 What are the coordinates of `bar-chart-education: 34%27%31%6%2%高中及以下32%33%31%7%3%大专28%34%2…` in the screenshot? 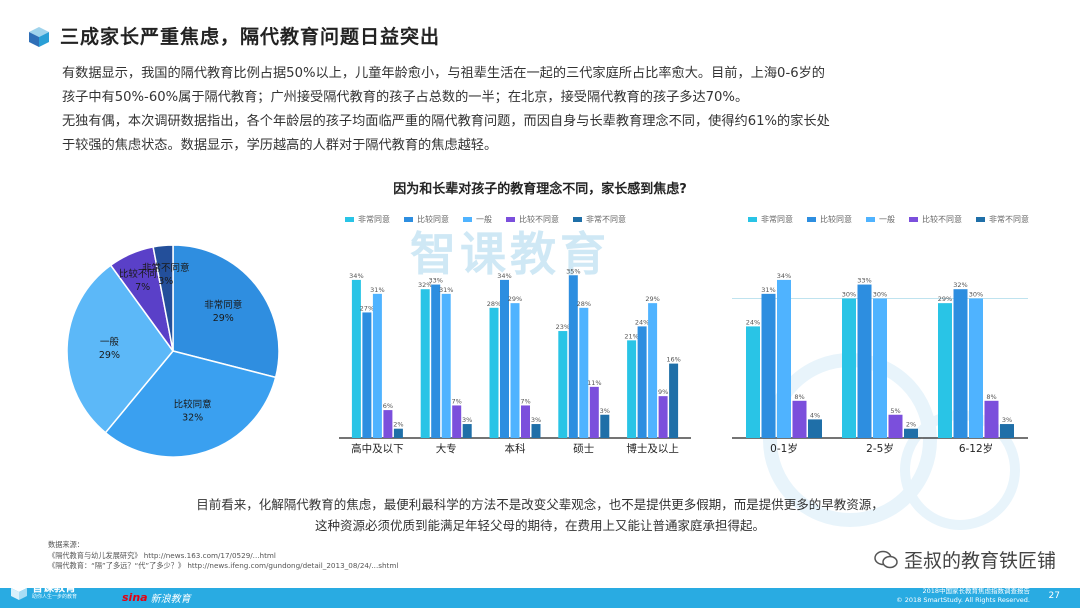 It's located at (515, 361).